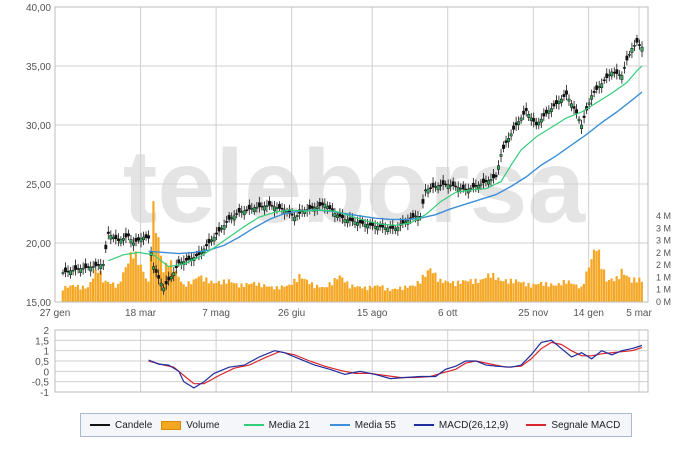  What do you see at coordinates (573, 425) in the screenshot?
I see `legend-item-signal: Segnale MACD` at bounding box center [573, 425].